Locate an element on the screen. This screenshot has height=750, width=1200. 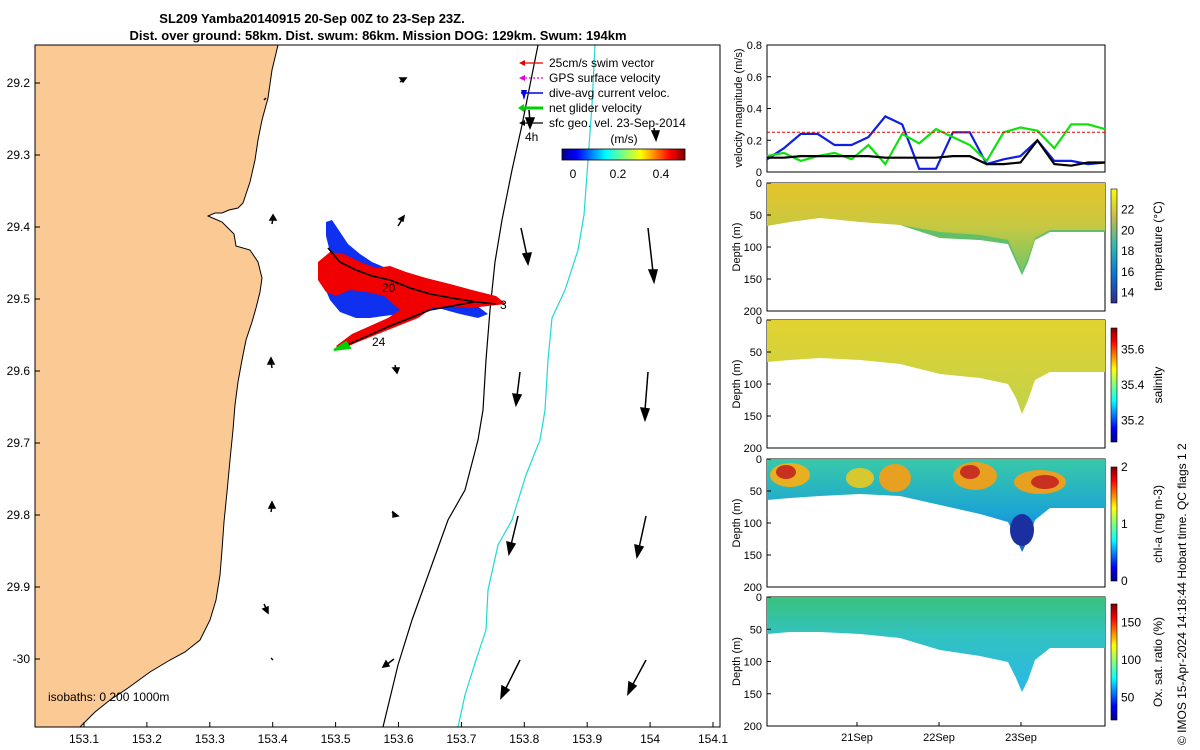
oxygen-panel is located at coordinates (936, 661).